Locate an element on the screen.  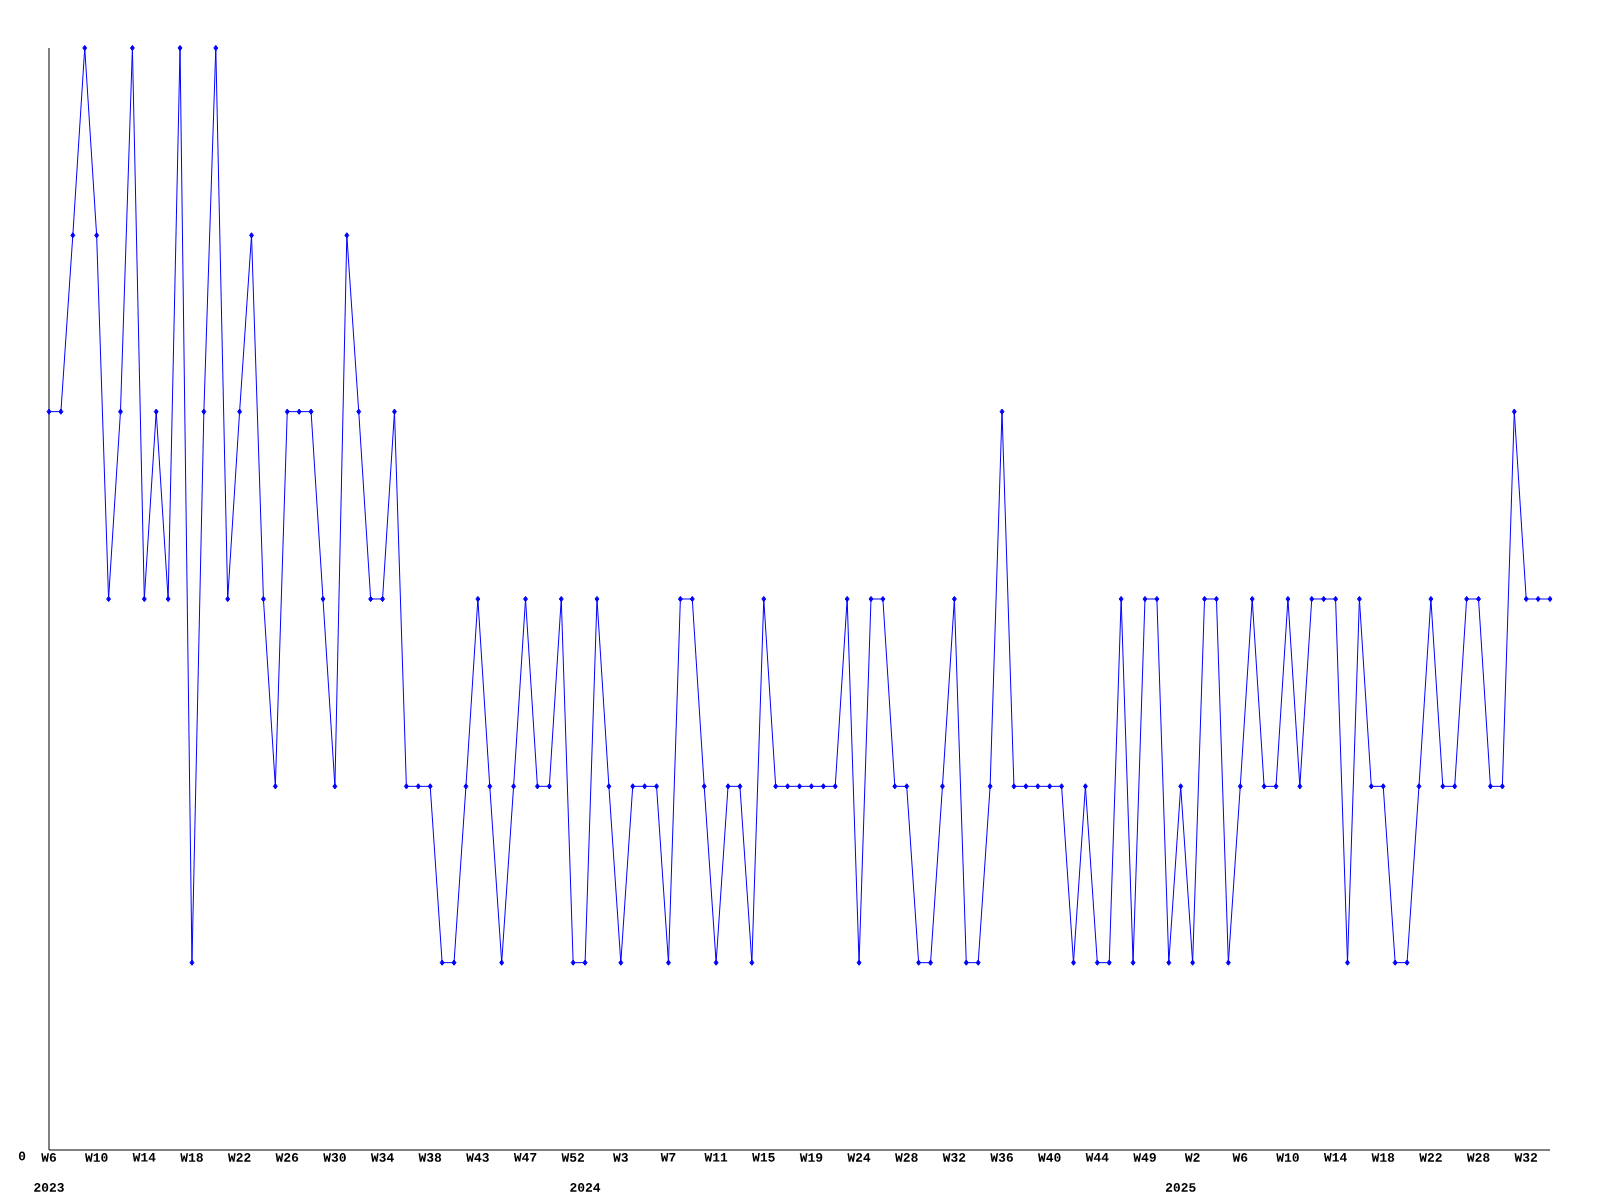
x-tick-label: W52 is located at coordinates (573, 1157).